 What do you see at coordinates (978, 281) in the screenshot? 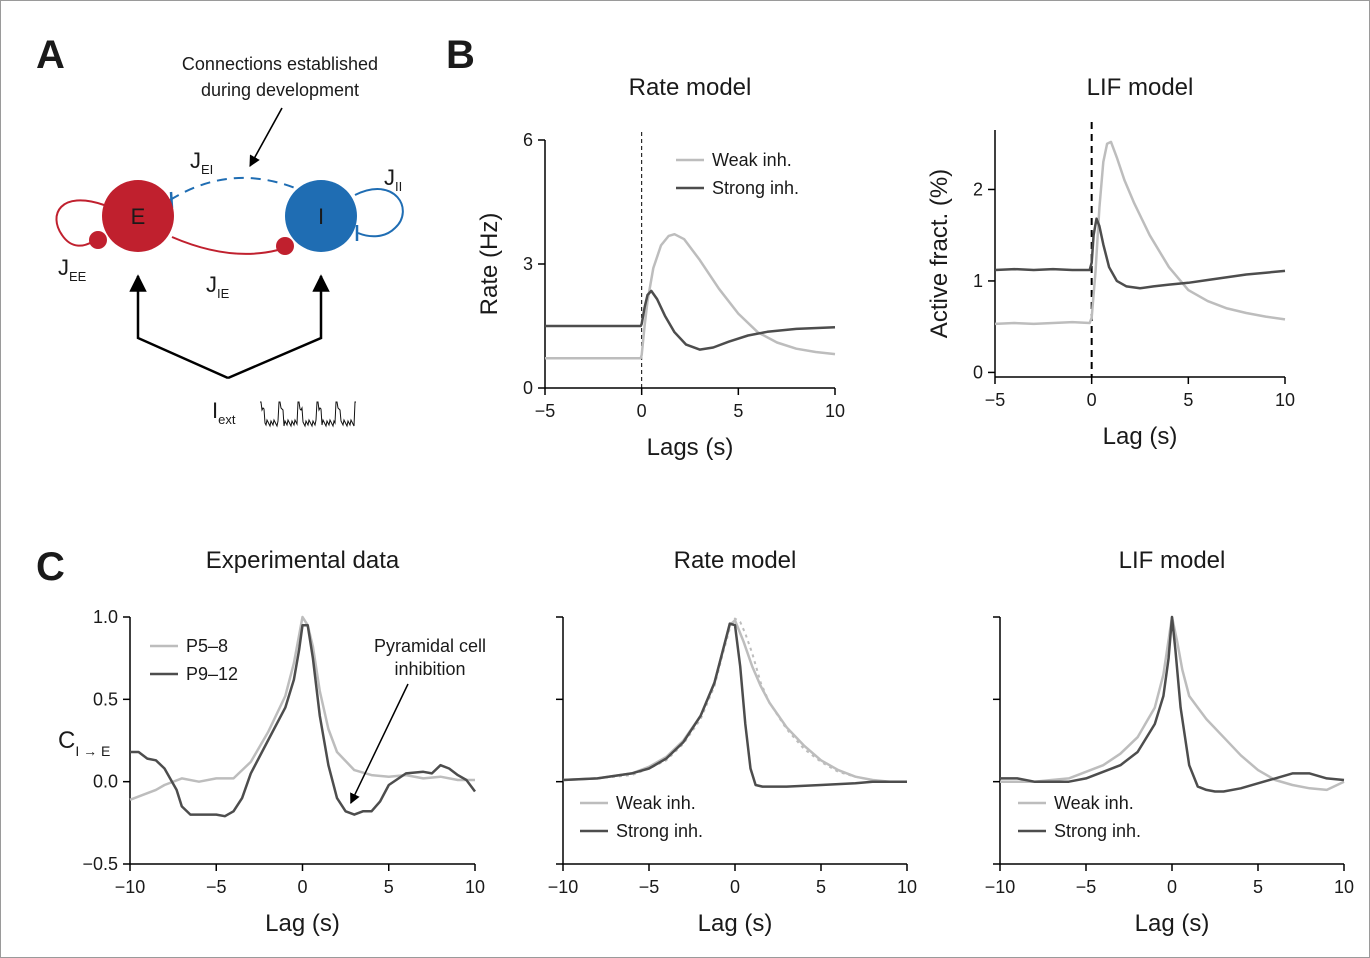
I see `y-tick-label: 1` at bounding box center [978, 281].